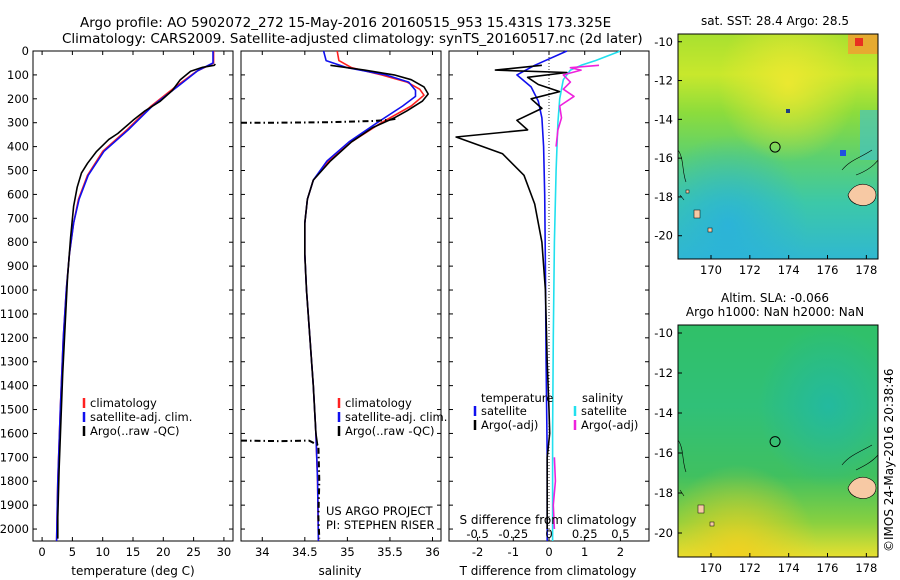 This screenshot has width=900, height=580. What do you see at coordinates (14, 481) in the screenshot?
I see `depth-tick-label: 1800` at bounding box center [14, 481].